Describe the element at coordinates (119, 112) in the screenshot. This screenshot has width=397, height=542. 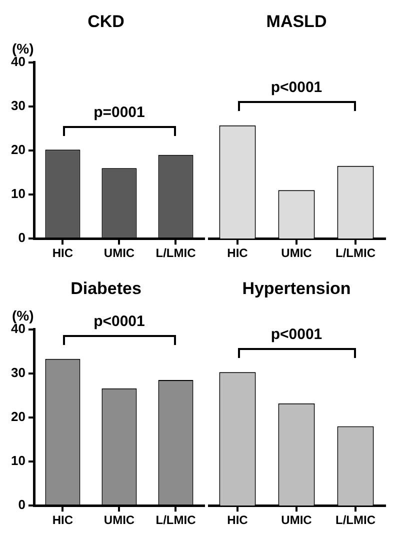
I see `annotation: p=0001` at that location.